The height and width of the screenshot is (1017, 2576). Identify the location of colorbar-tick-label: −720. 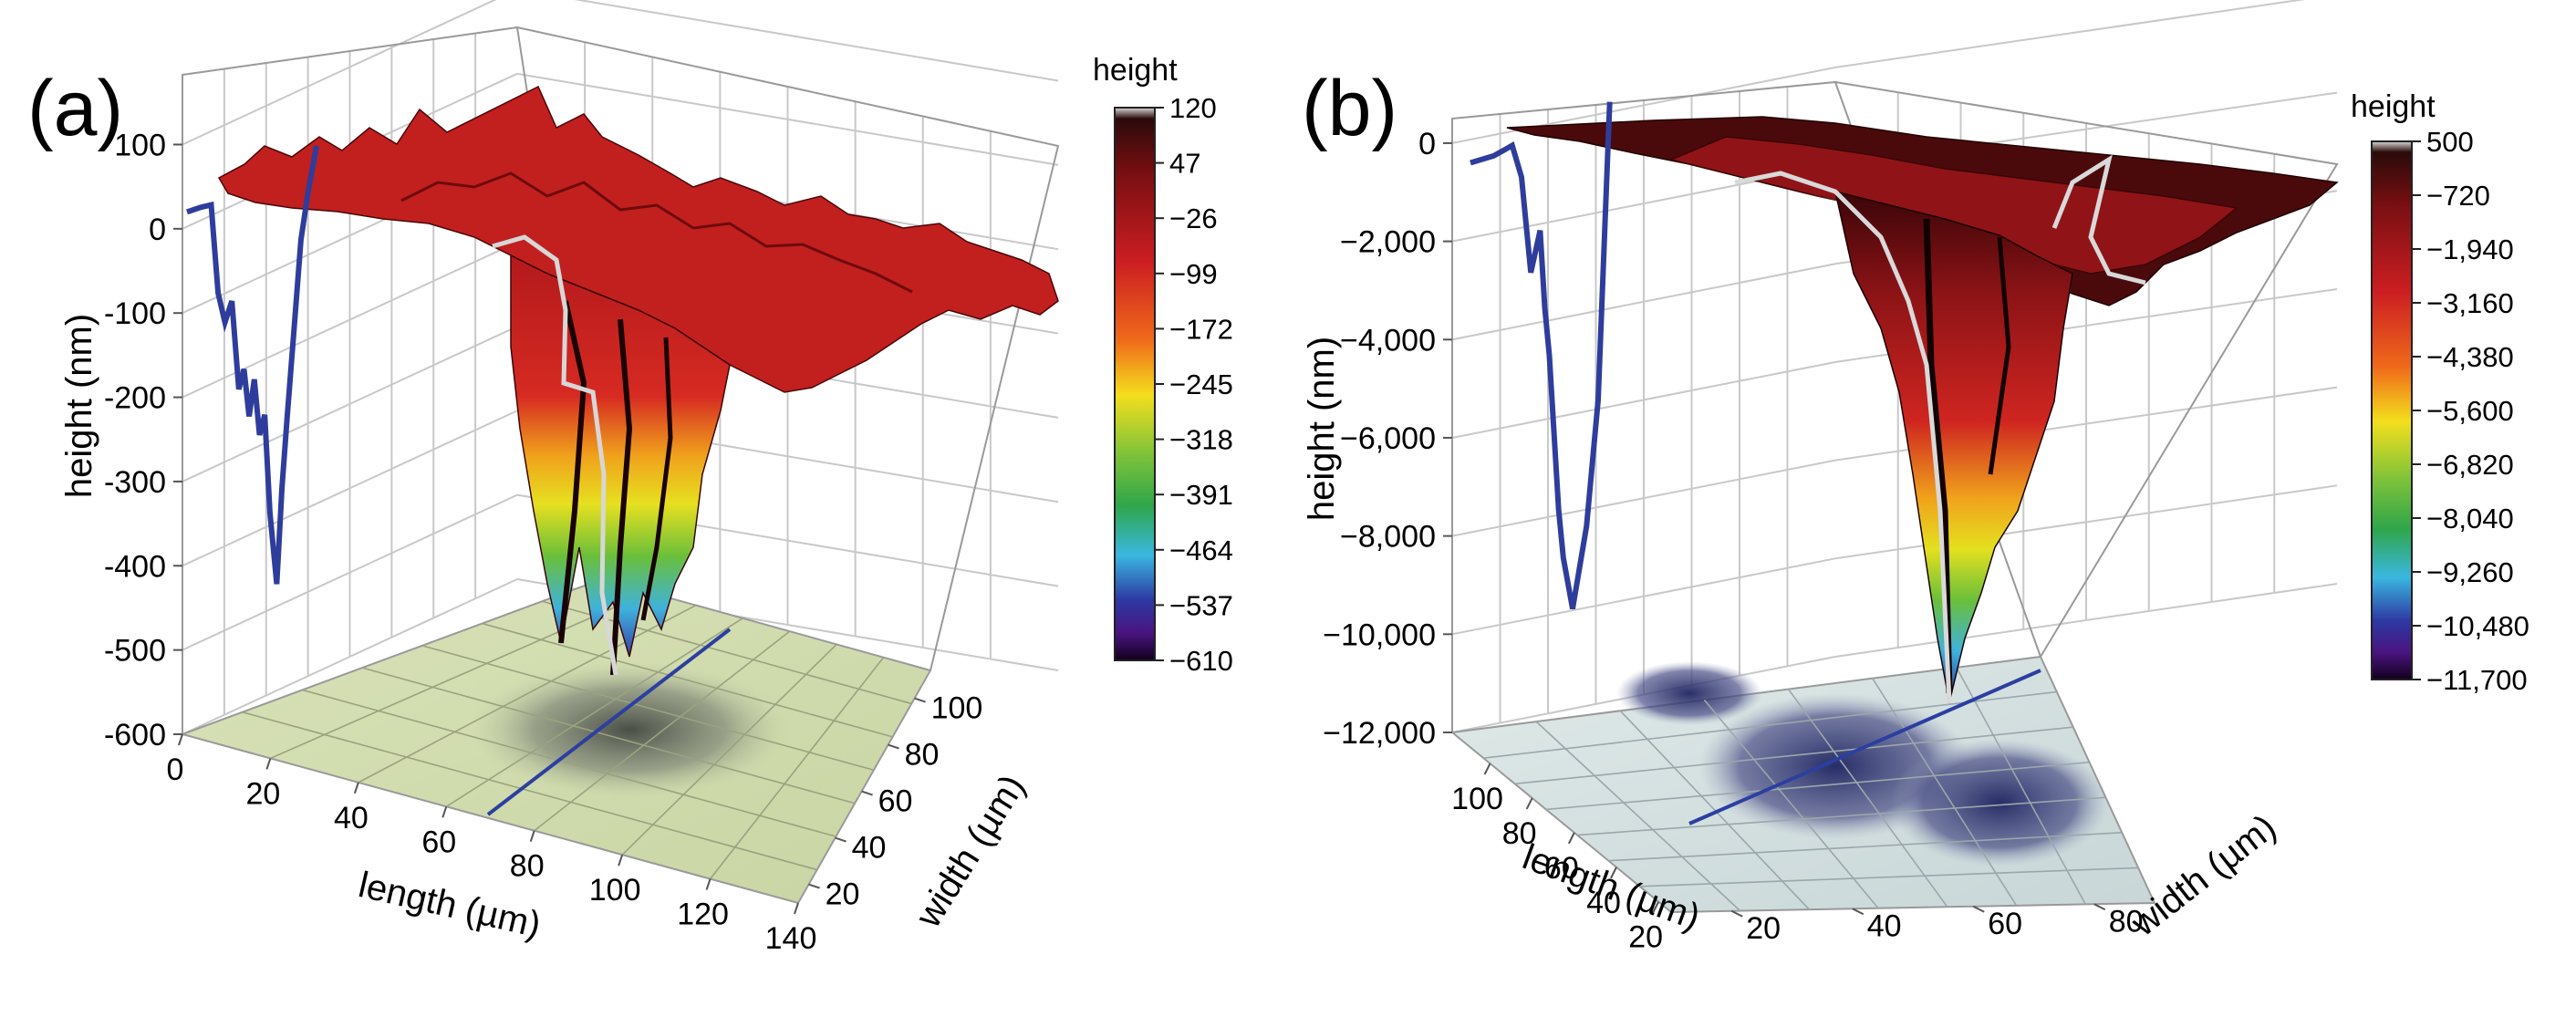
(2458, 196).